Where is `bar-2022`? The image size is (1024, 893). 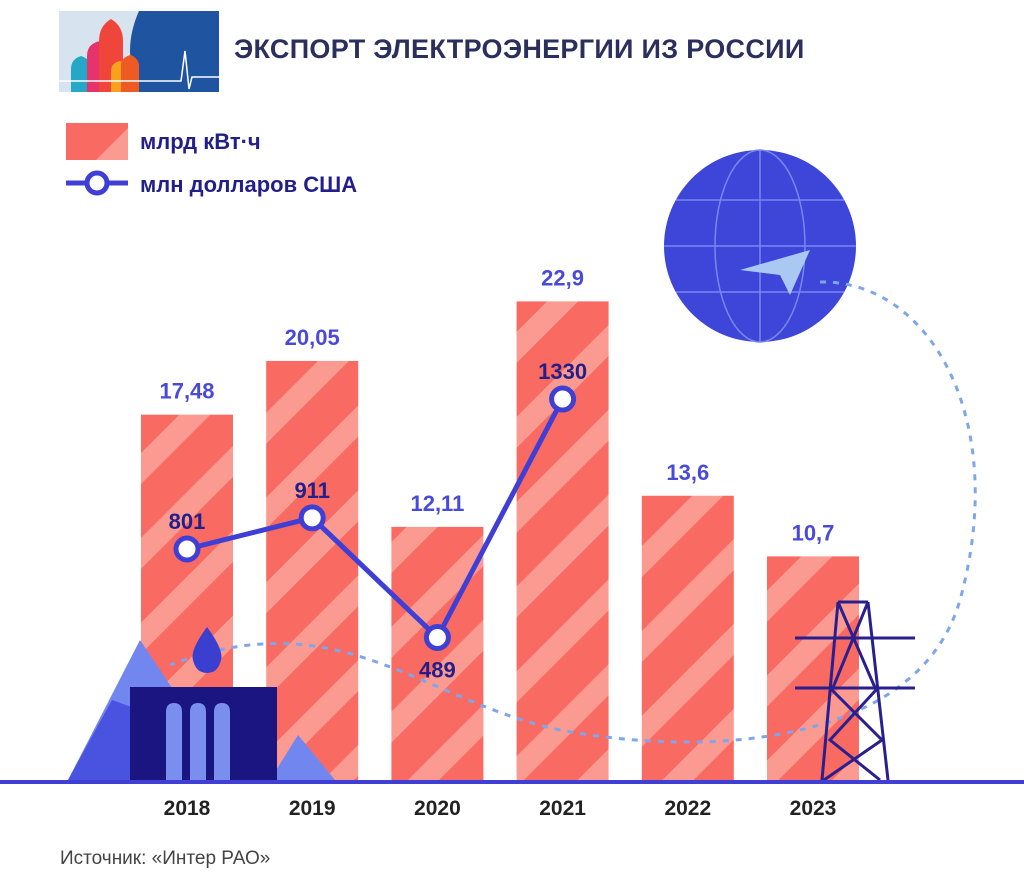
bar-2022 is located at coordinates (687, 637).